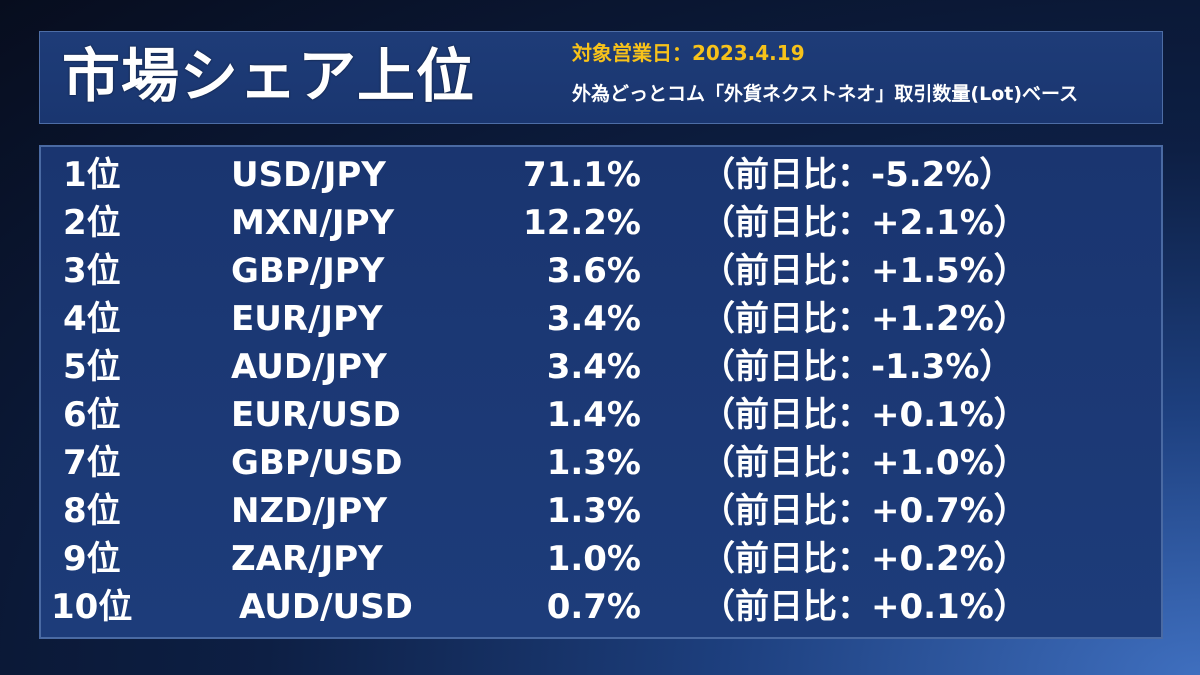  What do you see at coordinates (313, 223) in the screenshot?
I see `currency-pair: MXN/JPY` at bounding box center [313, 223].